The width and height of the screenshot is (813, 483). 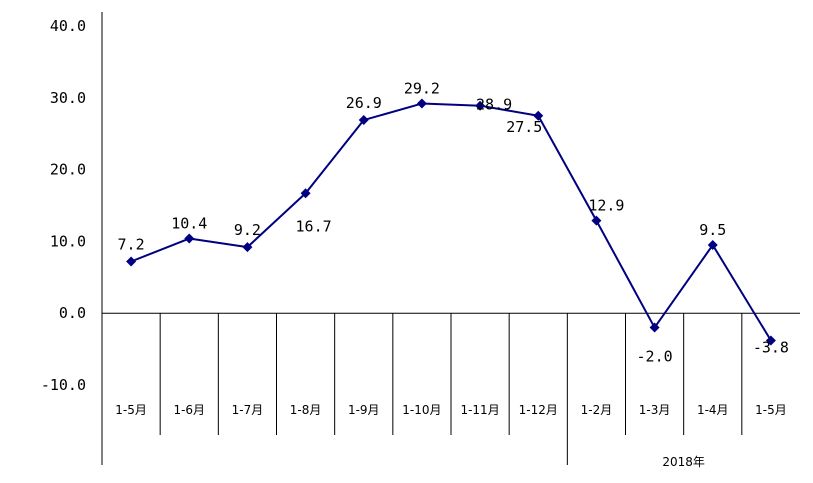 What do you see at coordinates (771, 347) in the screenshot?
I see `data-label: -3.8` at bounding box center [771, 347].